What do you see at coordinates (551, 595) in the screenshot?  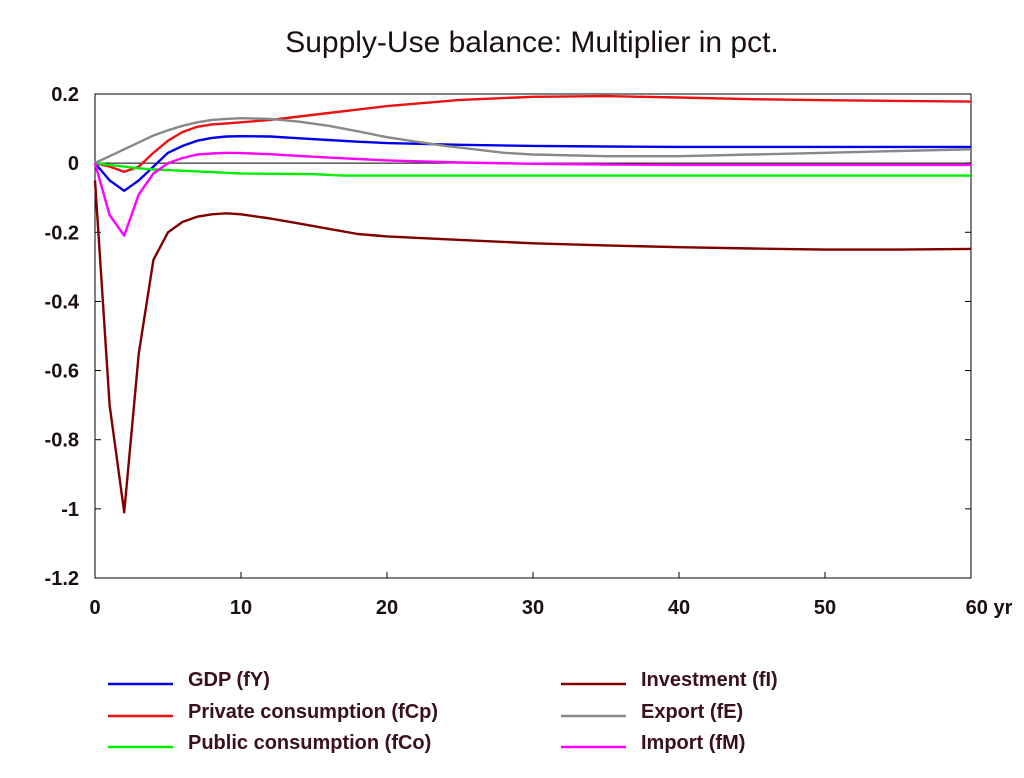 I see `x-axis-ticks: 0 10 20 30 40 50 60 yr` at bounding box center [551, 595].